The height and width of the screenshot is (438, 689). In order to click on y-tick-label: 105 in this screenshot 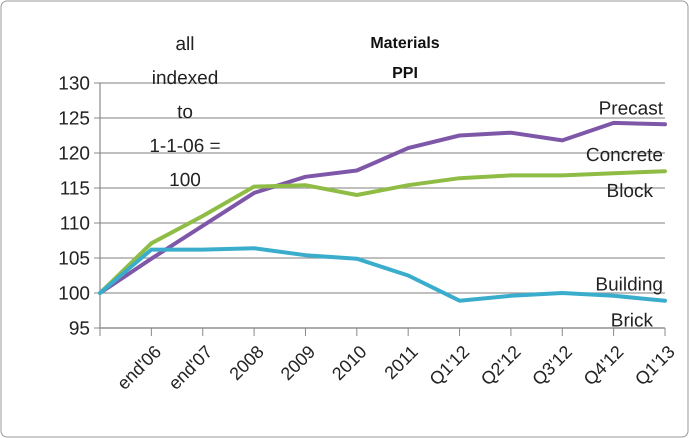, I will do `click(74, 259)`.